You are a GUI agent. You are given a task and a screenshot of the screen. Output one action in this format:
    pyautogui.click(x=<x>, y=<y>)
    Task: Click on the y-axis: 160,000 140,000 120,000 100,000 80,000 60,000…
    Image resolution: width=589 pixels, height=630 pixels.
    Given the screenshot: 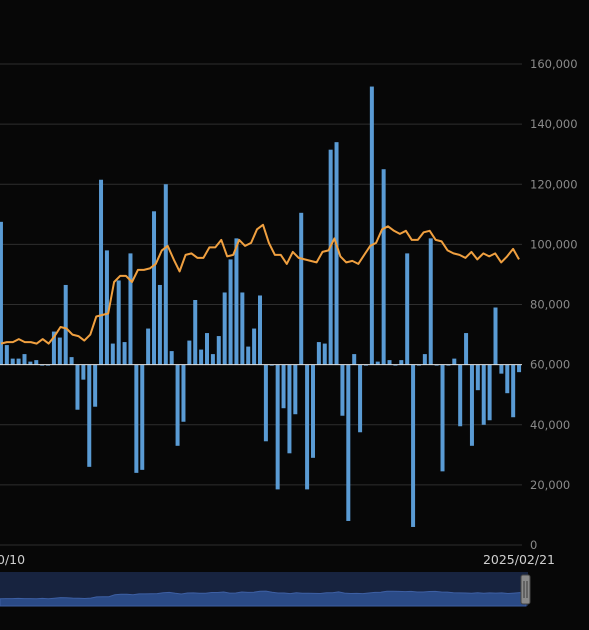 What is the action you would take?
    pyautogui.click(x=554, y=304)
    